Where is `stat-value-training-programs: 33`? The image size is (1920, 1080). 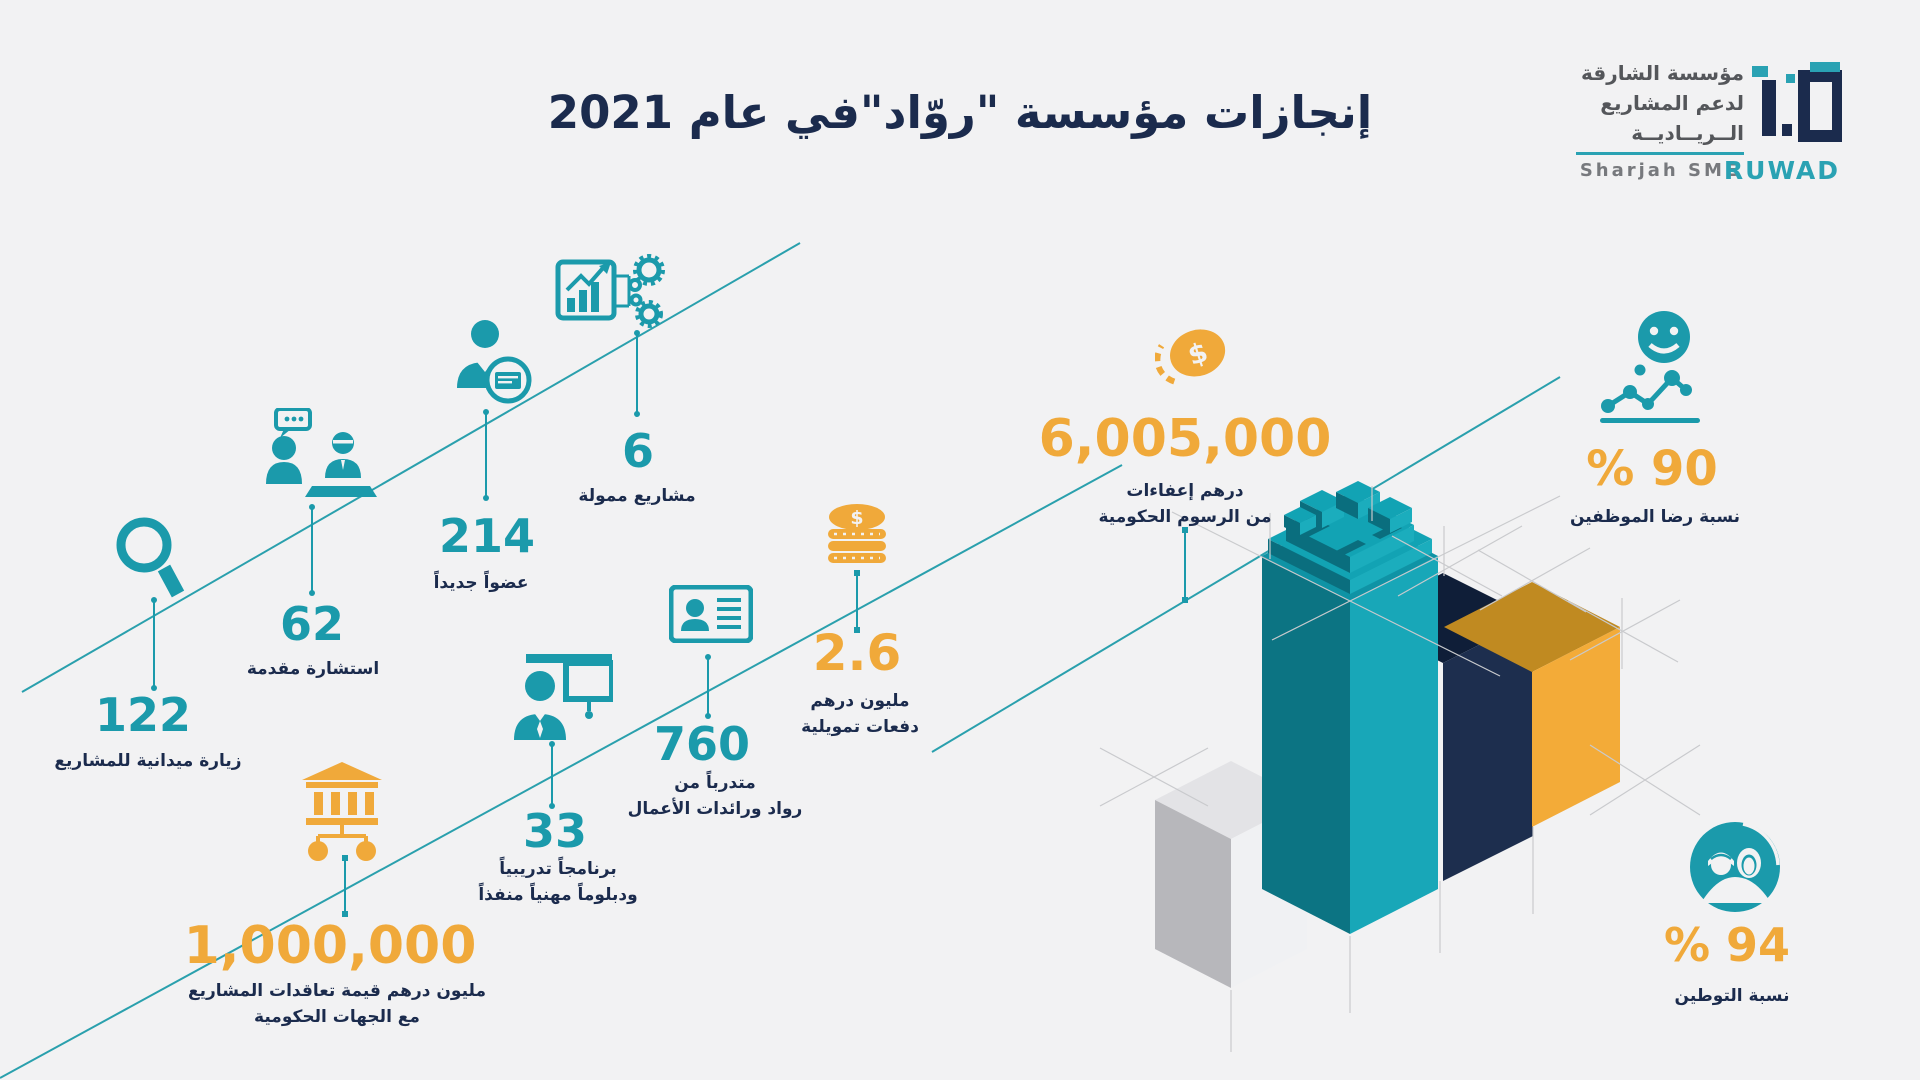
stat-value-training-programs: 33 is located at coordinates (555, 831).